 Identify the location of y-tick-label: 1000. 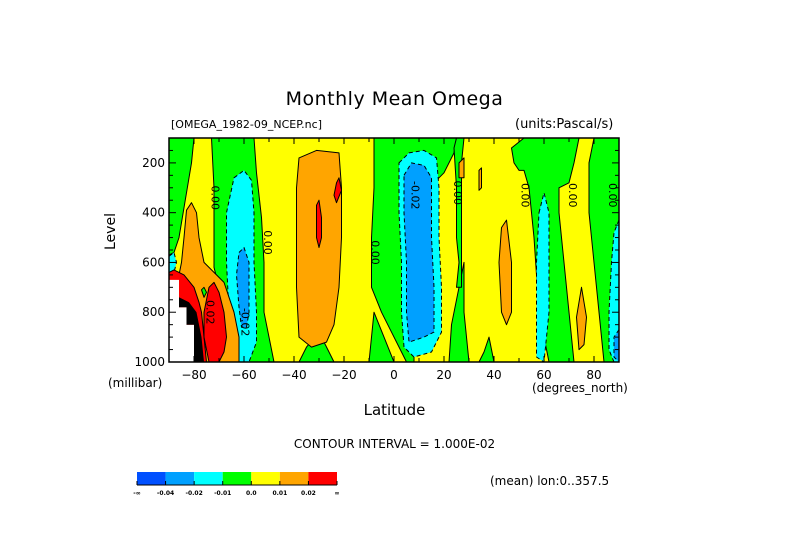
(149, 362).